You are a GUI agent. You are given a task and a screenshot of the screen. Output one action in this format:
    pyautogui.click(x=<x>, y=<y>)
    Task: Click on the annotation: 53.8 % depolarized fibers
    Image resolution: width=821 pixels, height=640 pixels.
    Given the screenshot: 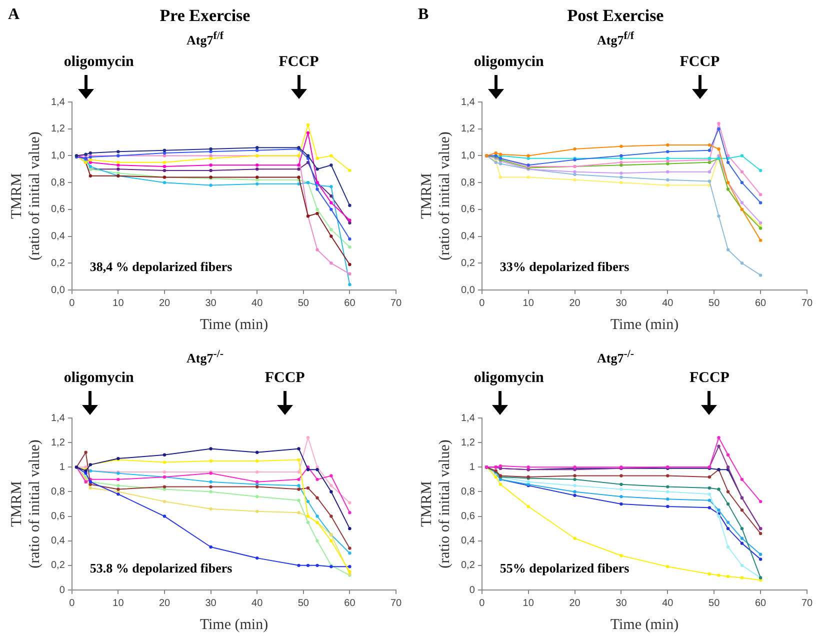 What is the action you would take?
    pyautogui.click(x=161, y=568)
    